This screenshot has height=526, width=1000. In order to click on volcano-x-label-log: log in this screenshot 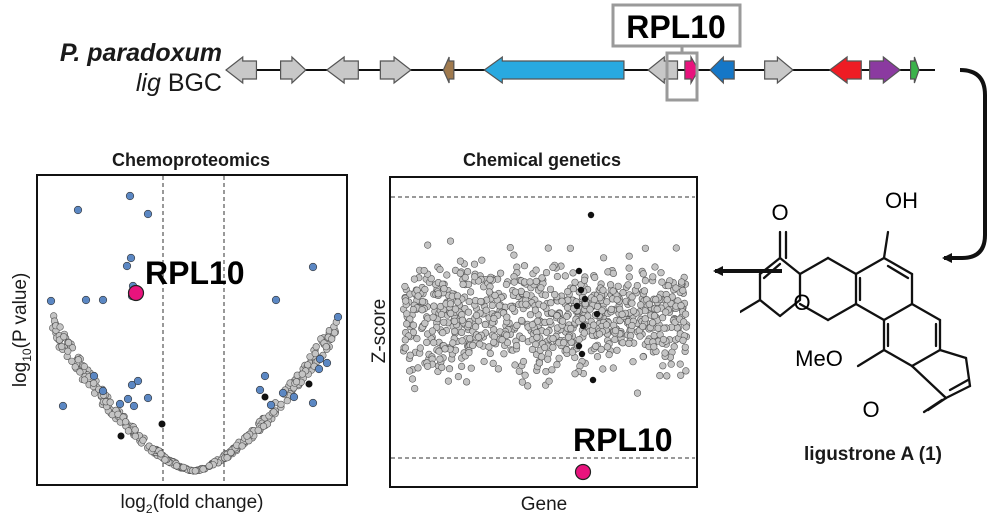, I will do `click(133, 502)`.